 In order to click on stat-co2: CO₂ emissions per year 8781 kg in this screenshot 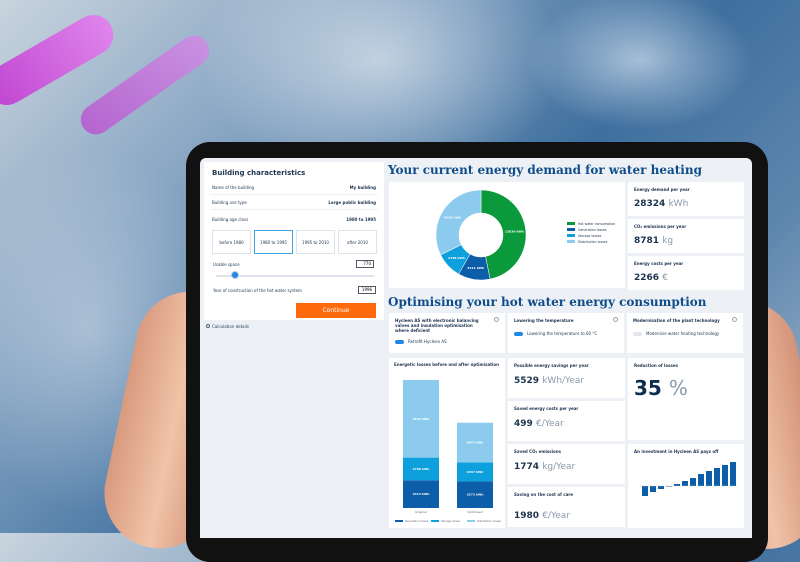, I will do `click(686, 236)`.